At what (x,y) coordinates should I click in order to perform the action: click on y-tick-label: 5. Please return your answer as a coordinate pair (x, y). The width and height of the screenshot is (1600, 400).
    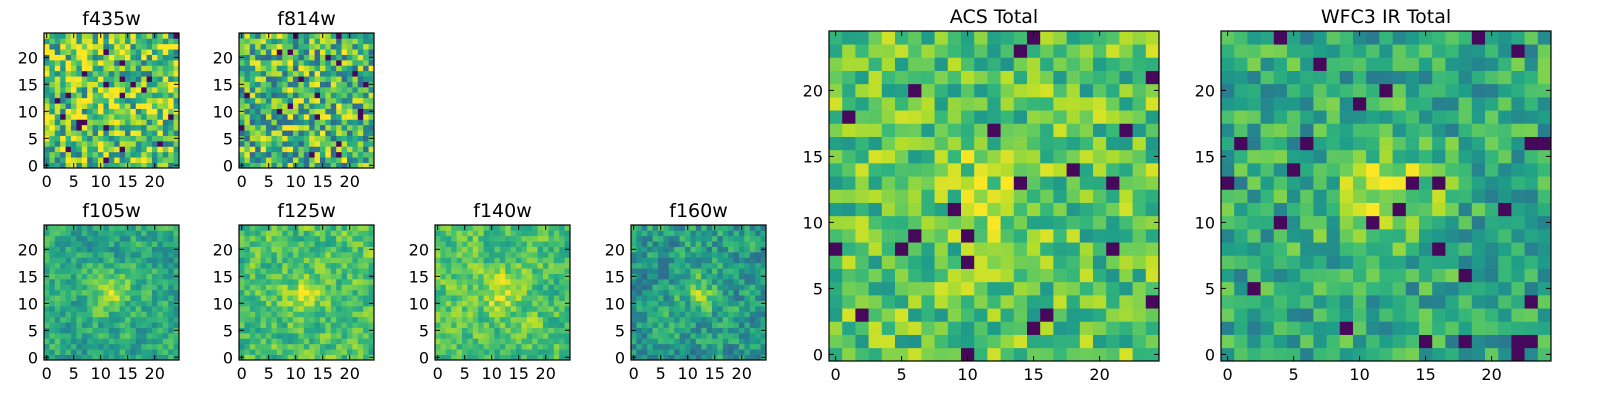
    Looking at the image, I should click on (228, 138).